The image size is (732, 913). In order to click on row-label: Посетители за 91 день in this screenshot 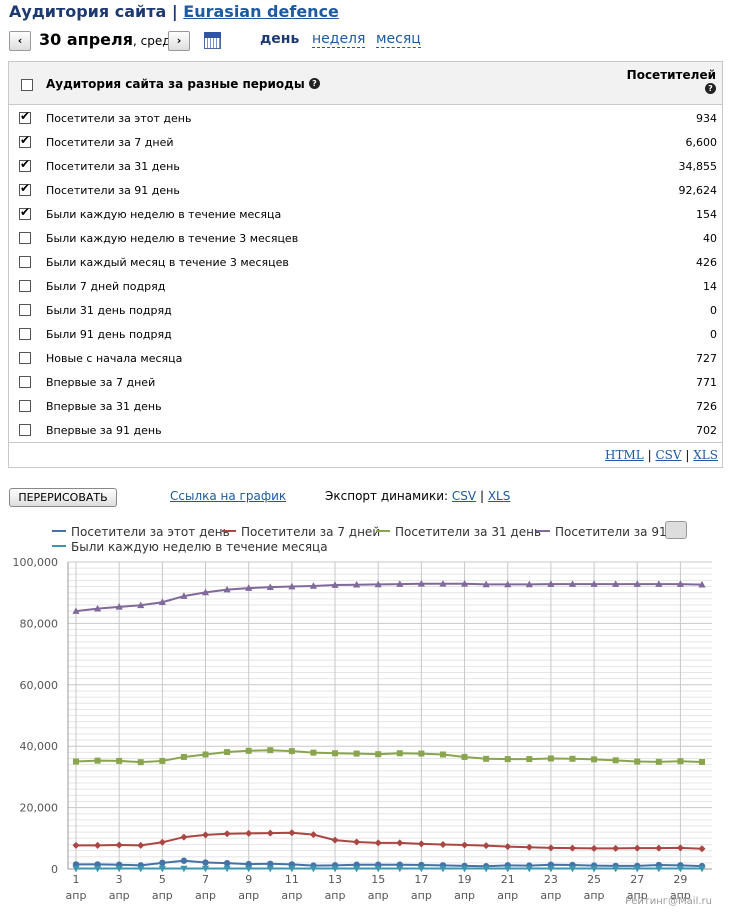, I will do `click(113, 190)`.